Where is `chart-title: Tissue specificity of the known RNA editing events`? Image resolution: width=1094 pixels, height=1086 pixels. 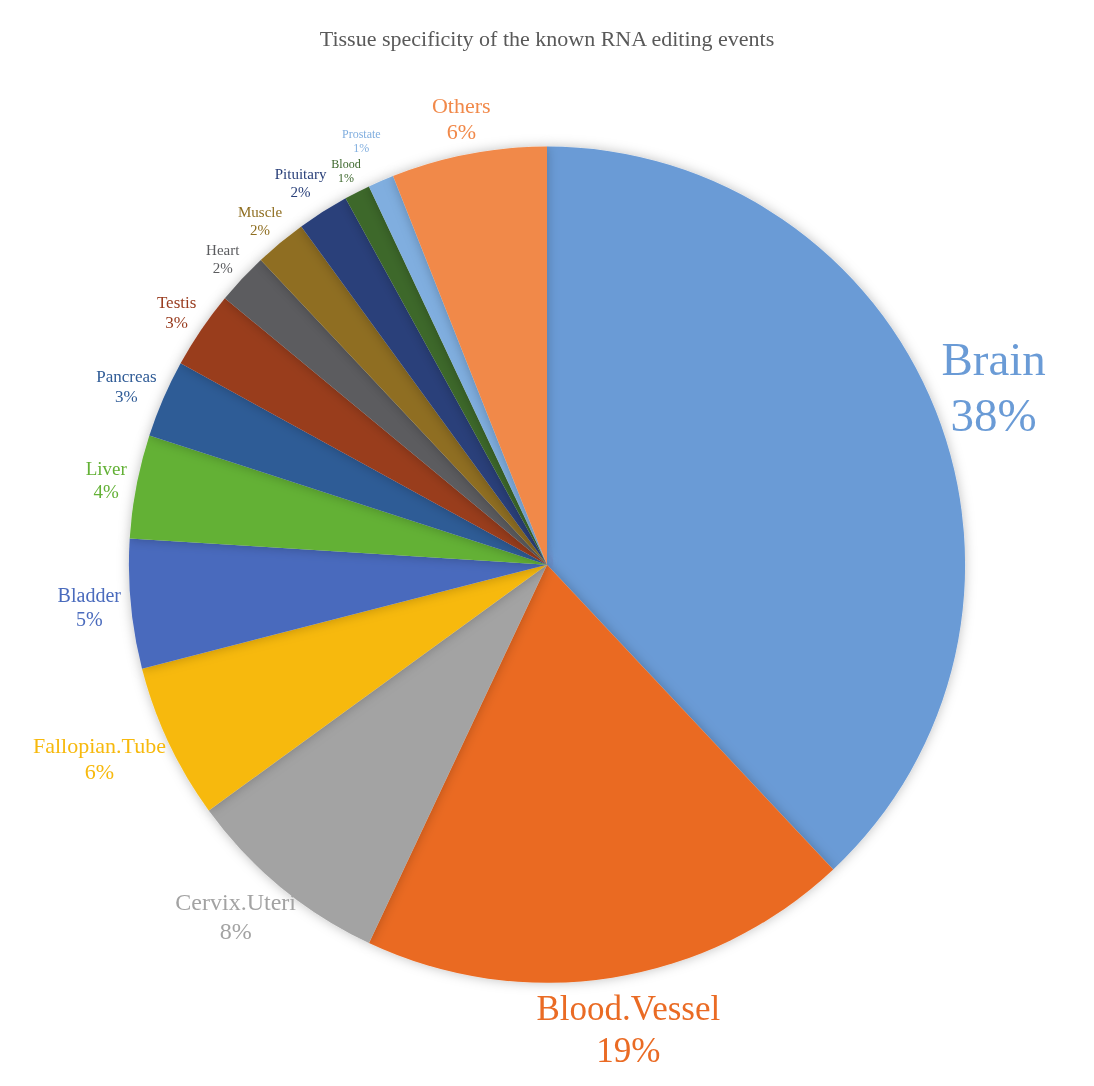
chart-title: Tissue specificity of the known RNA editing events is located at coordinates (547, 38).